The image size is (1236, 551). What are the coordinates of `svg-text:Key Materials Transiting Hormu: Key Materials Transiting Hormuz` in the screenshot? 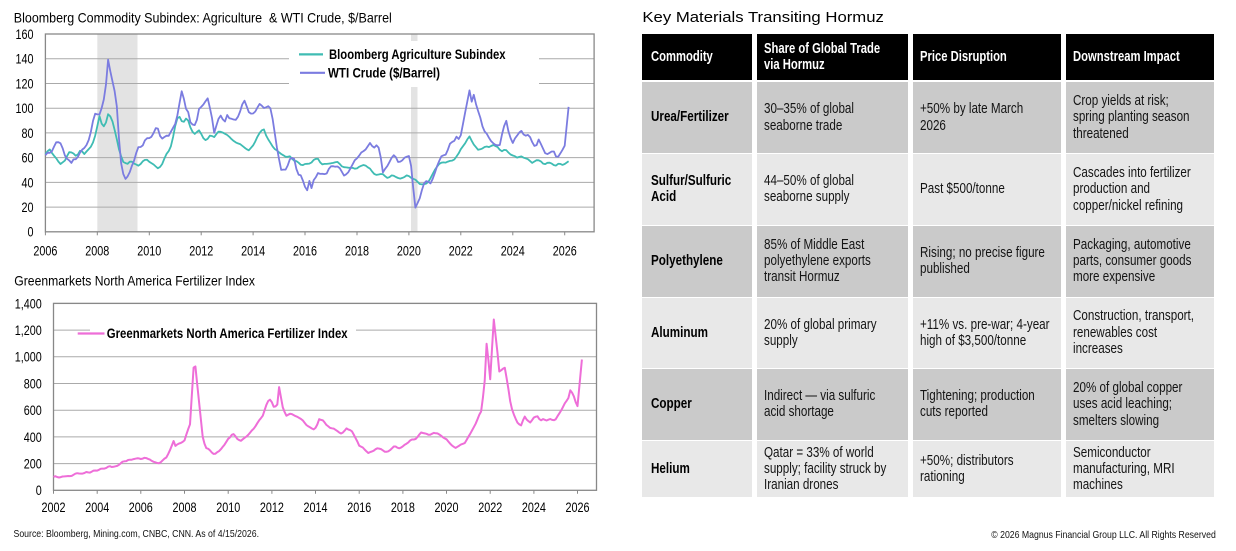 It's located at (763, 17).